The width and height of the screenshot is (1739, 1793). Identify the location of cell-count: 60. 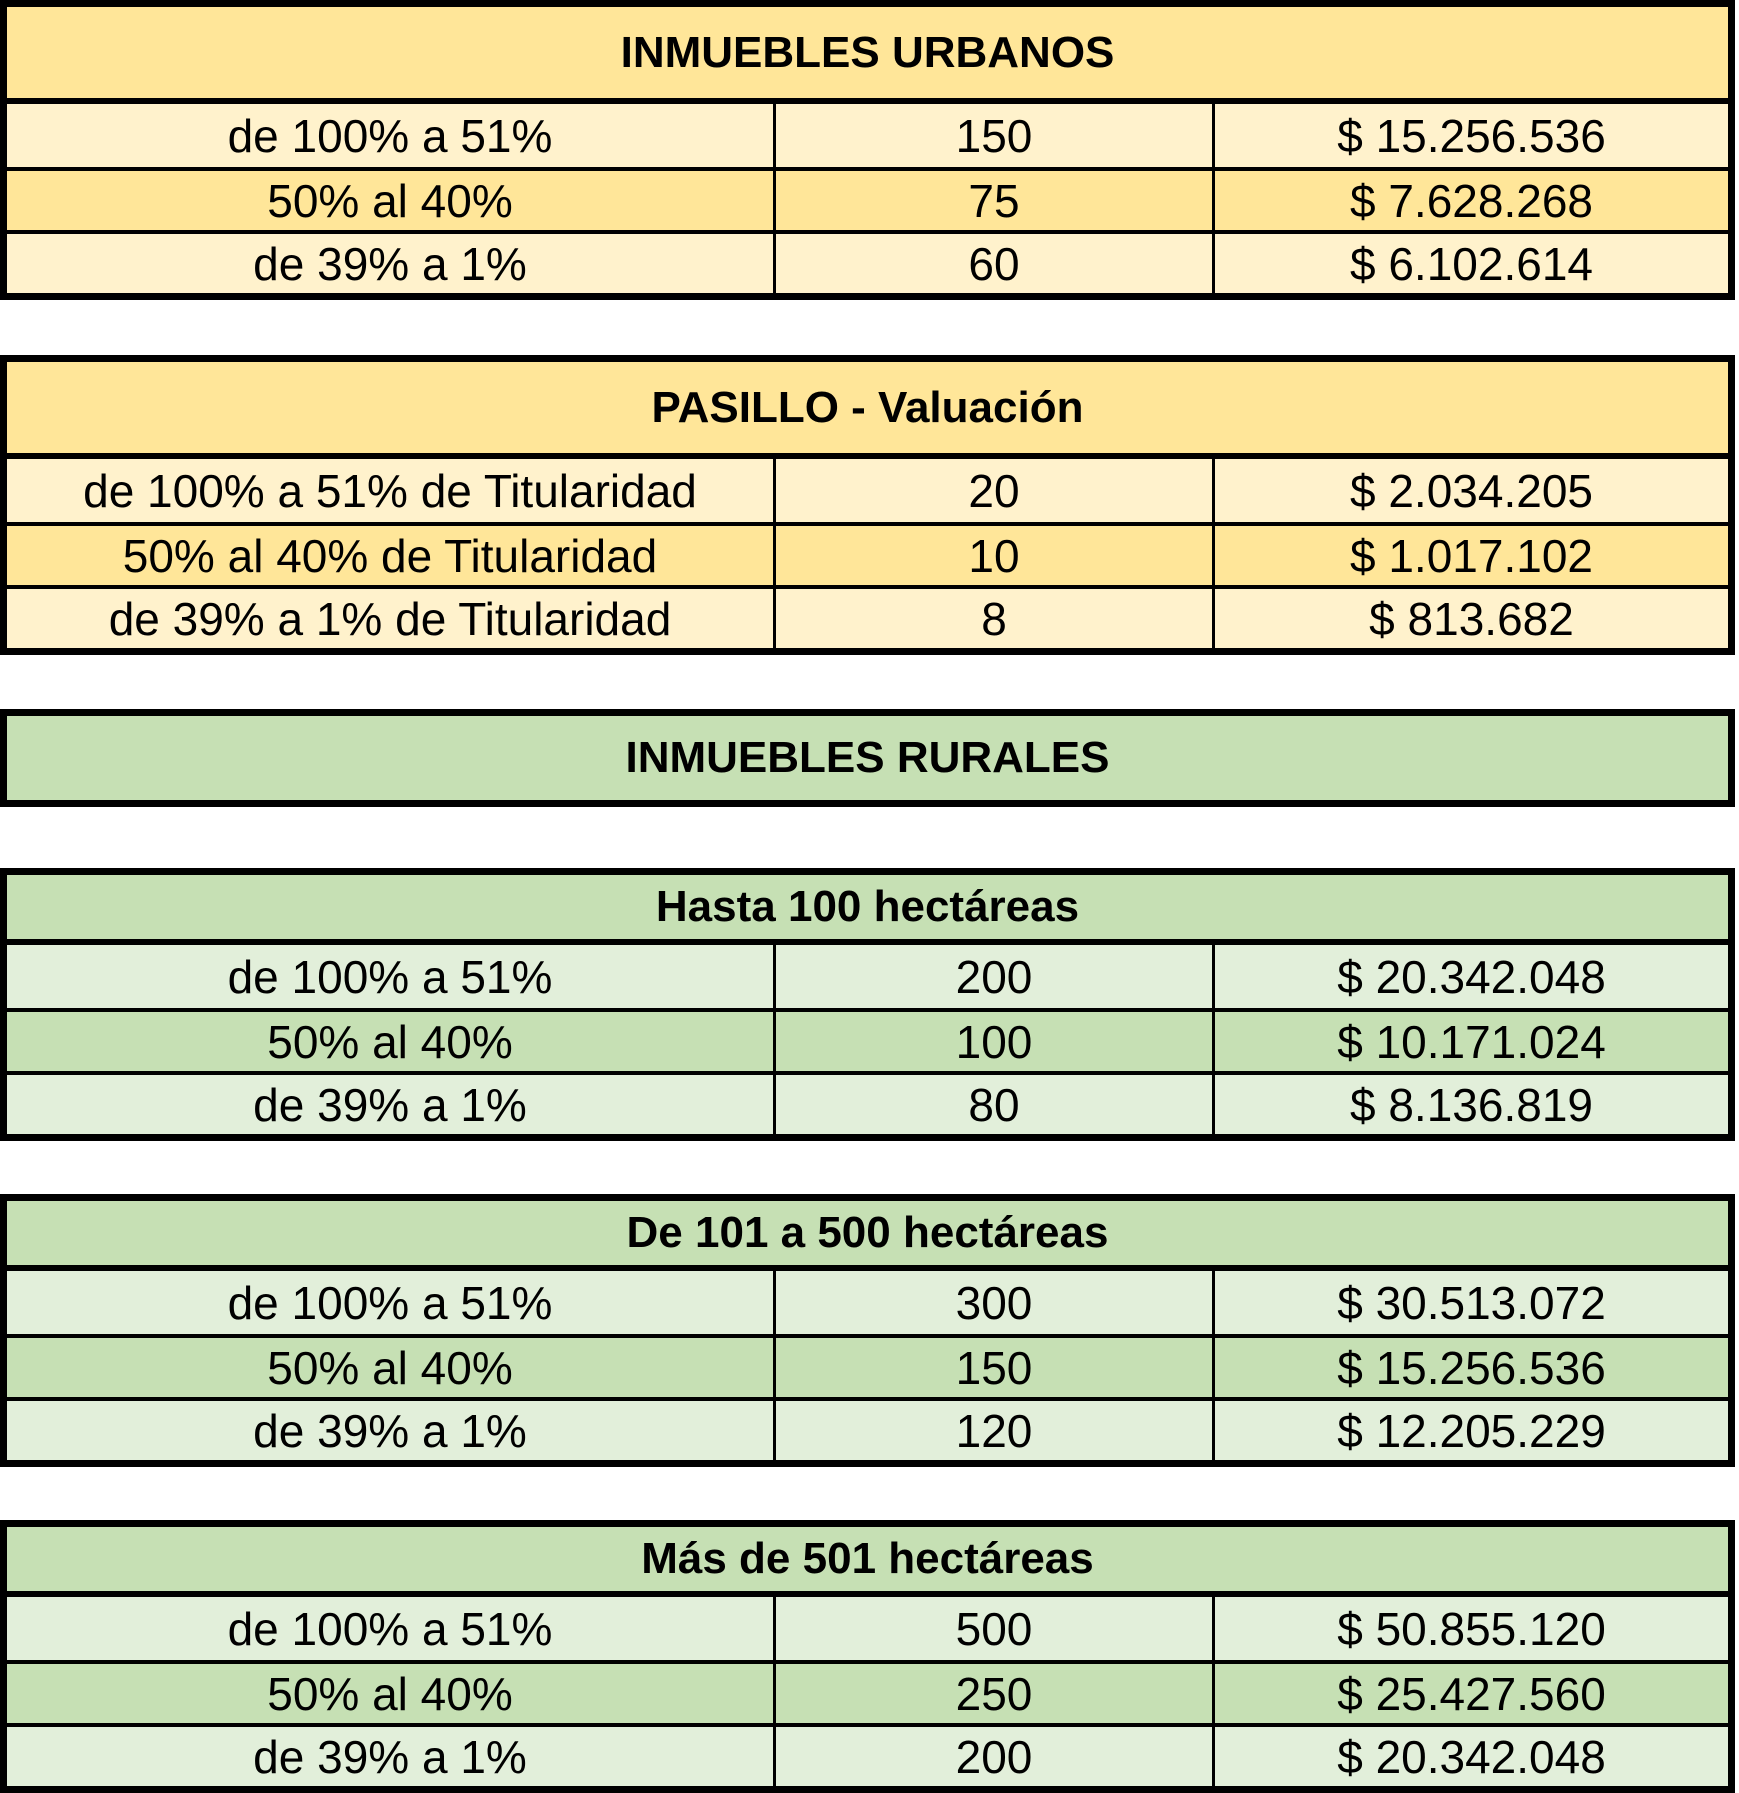
(995, 263).